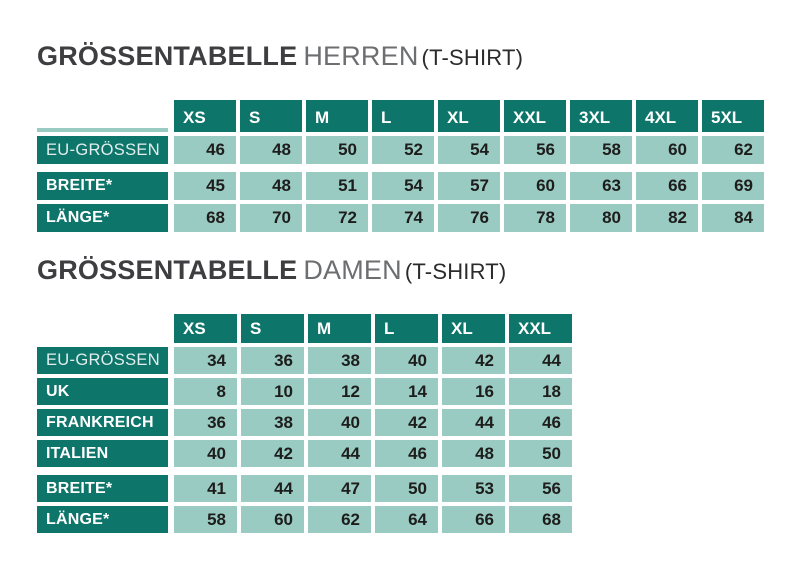 This screenshot has height=583, width=803. I want to click on table-row-breite: BREITE* 45 48 51 54 57 60 63 66 69, so click(420, 186).